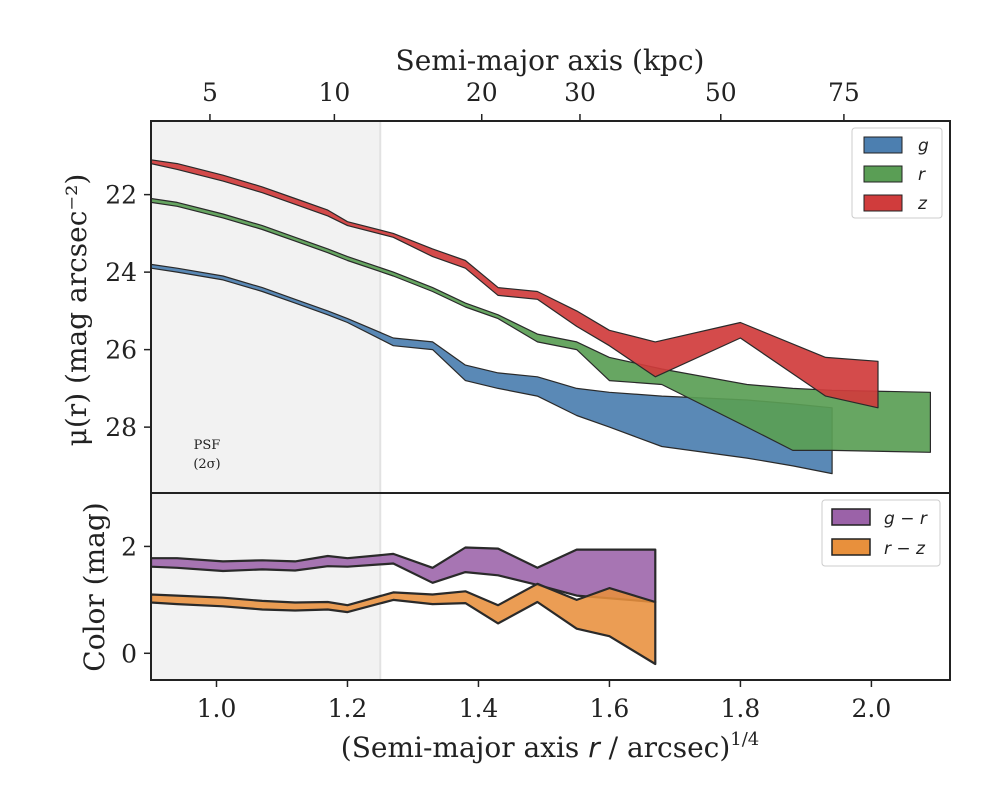 The height and width of the screenshot is (800, 1000). What do you see at coordinates (479, 708) in the screenshot?
I see `x-tick-label: 1.4` at bounding box center [479, 708].